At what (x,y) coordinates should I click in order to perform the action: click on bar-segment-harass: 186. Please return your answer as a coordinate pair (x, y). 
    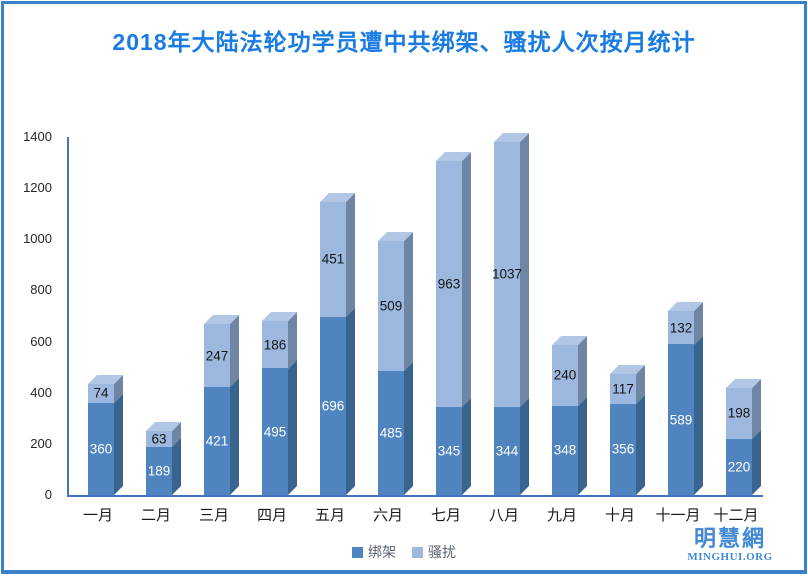
    Looking at the image, I should click on (275, 344).